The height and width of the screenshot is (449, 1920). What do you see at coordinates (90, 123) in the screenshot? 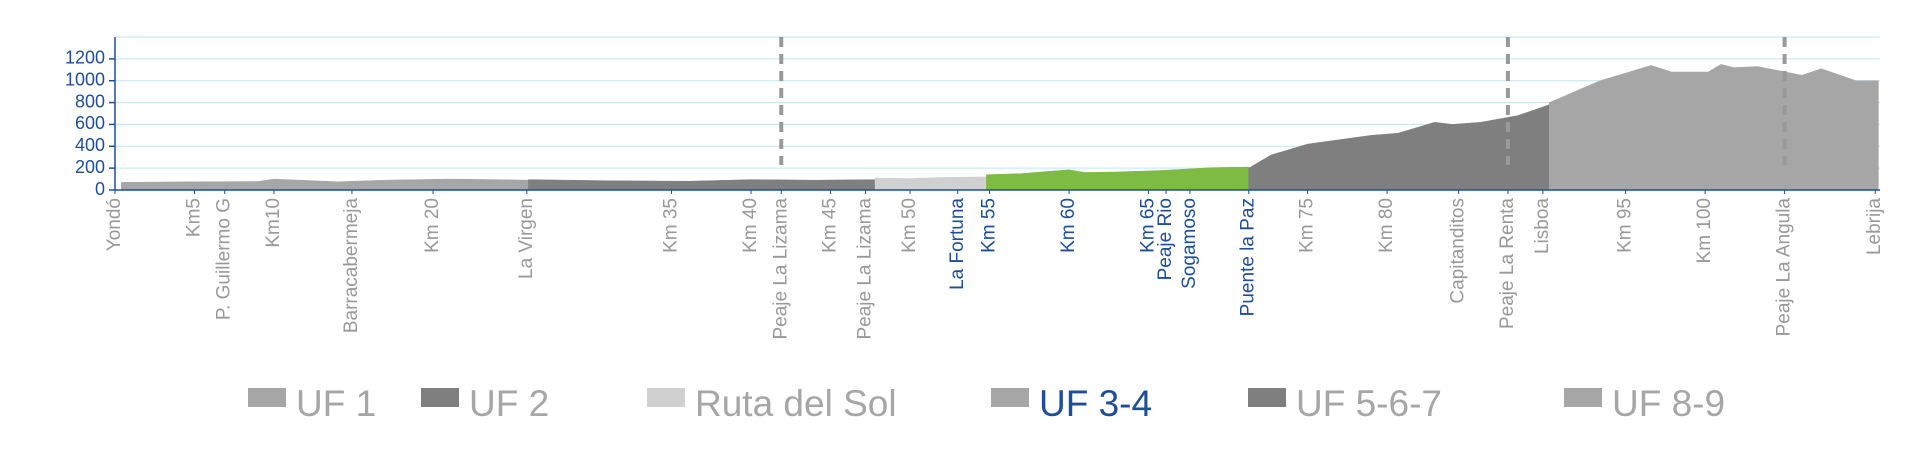
I see `y-tick-label: 600` at bounding box center [90, 123].